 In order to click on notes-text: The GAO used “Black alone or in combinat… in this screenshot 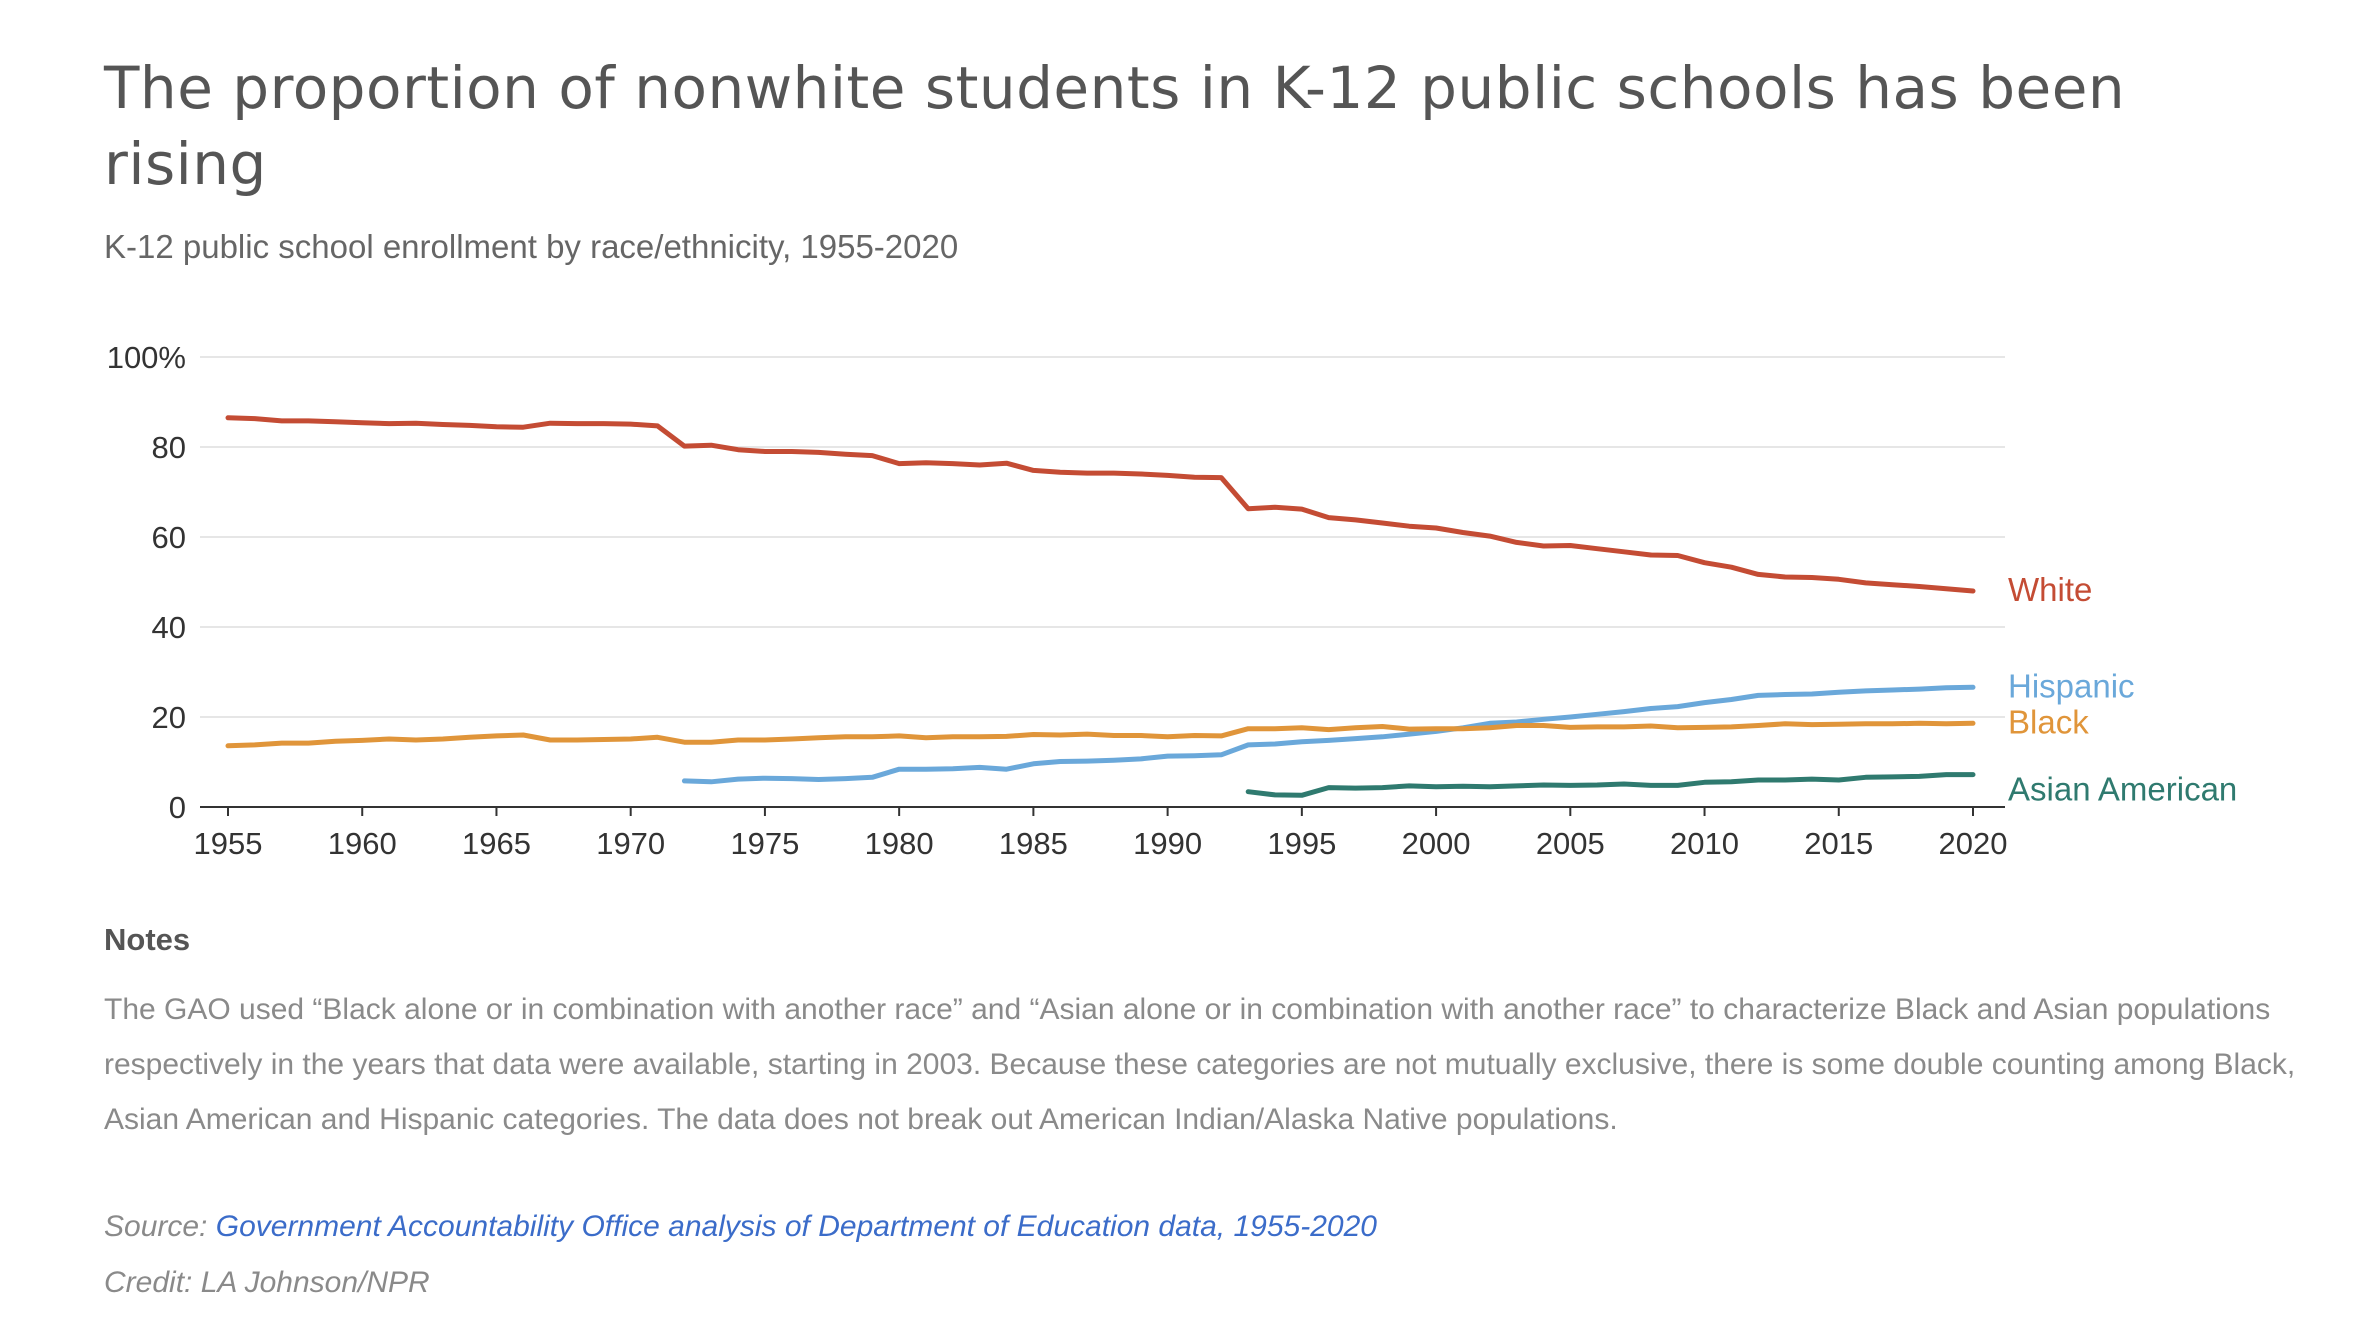, I will do `click(1200, 1064)`.